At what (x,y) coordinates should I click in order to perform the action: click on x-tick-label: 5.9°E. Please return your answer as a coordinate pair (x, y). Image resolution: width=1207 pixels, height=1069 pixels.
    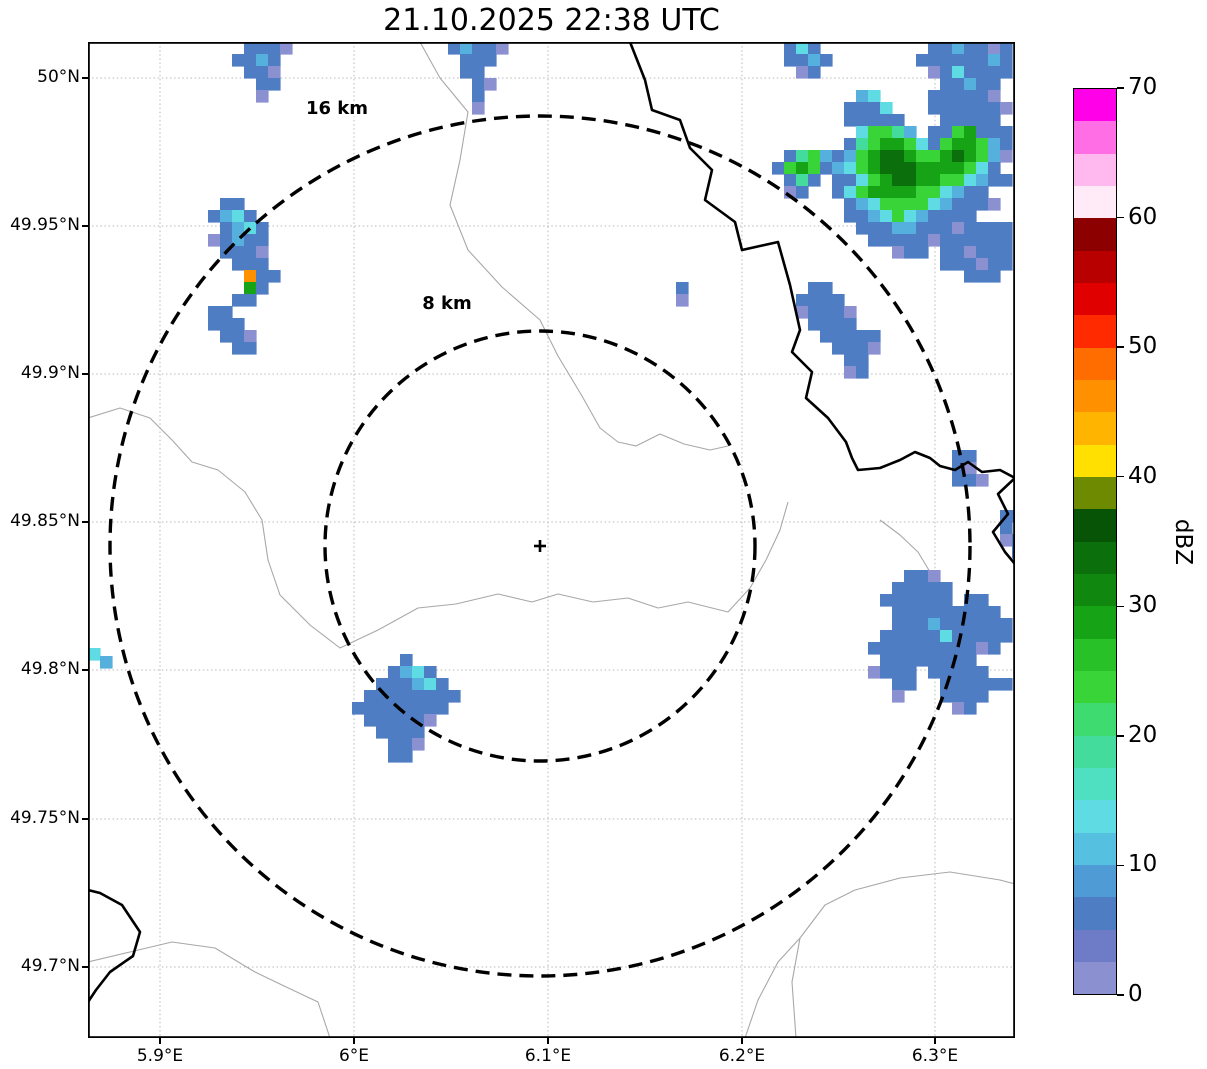
    Looking at the image, I should click on (160, 1056).